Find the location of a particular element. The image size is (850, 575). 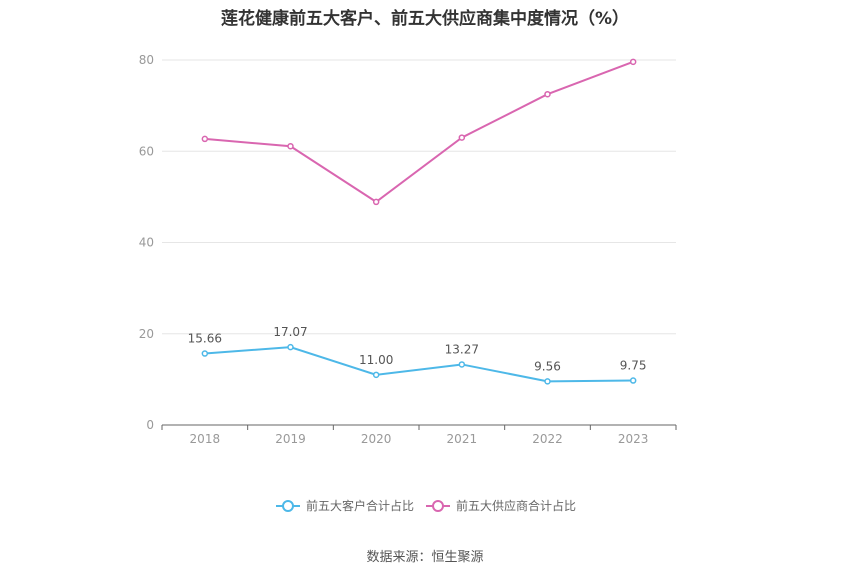

data-label: 15.66 is located at coordinates (205, 339).